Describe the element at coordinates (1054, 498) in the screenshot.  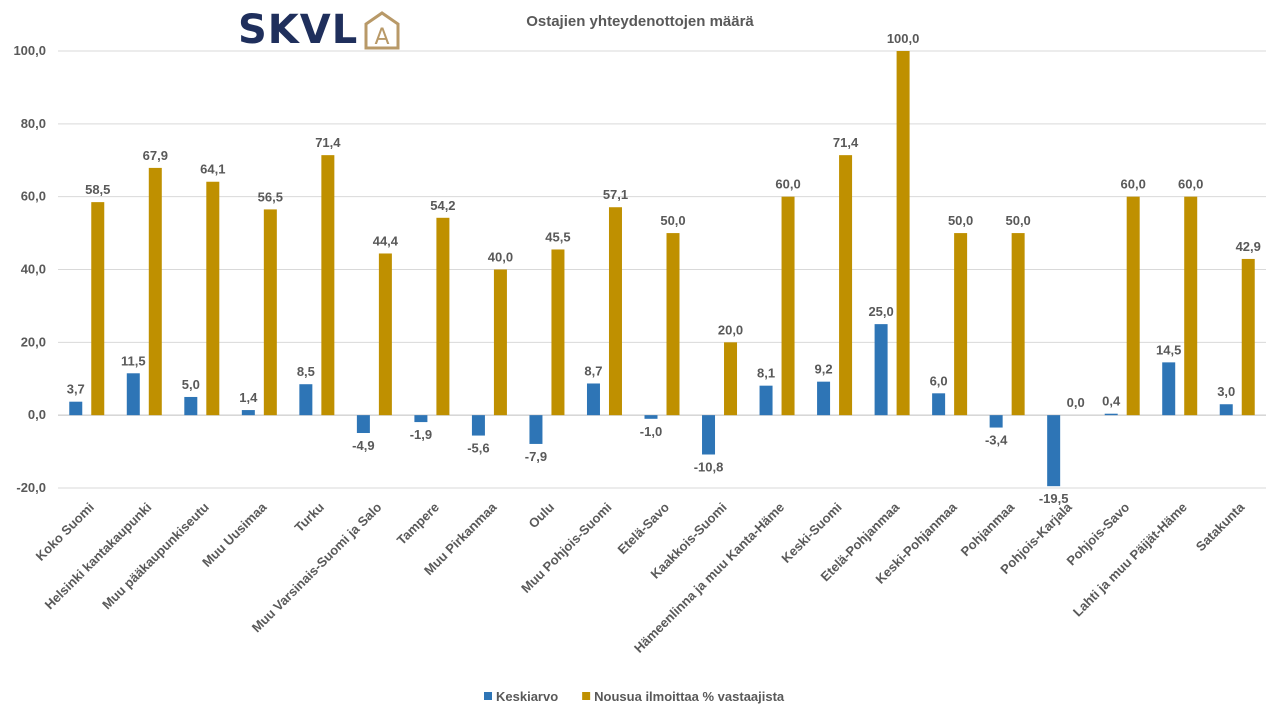
I see `data-label: -19,5` at that location.